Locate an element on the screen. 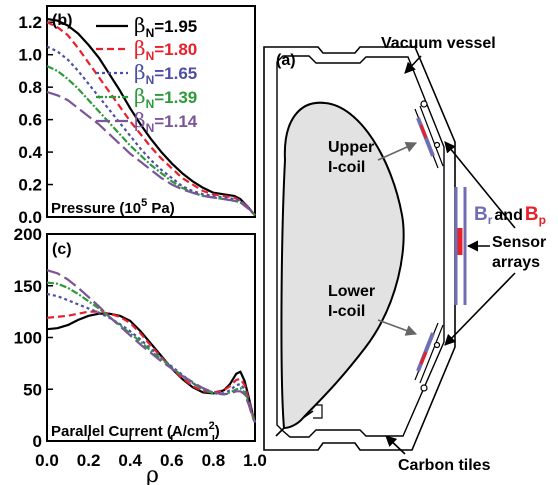 This screenshot has height=485, width=558. br-subscript: r is located at coordinates (490, 220).